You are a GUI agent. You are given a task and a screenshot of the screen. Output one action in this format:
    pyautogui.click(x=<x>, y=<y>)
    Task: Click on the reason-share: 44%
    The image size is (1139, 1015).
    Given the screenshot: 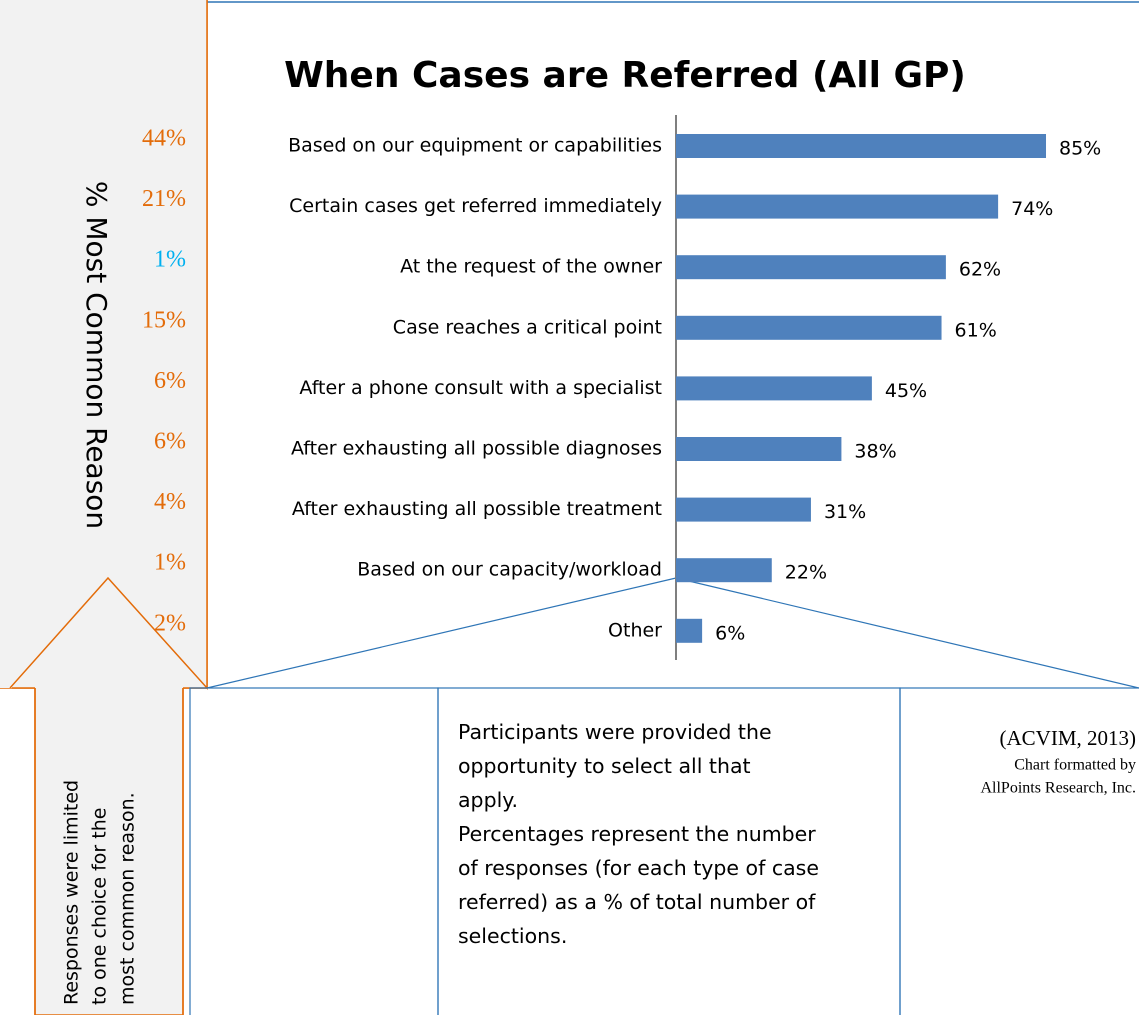 What is the action you would take?
    pyautogui.click(x=164, y=139)
    